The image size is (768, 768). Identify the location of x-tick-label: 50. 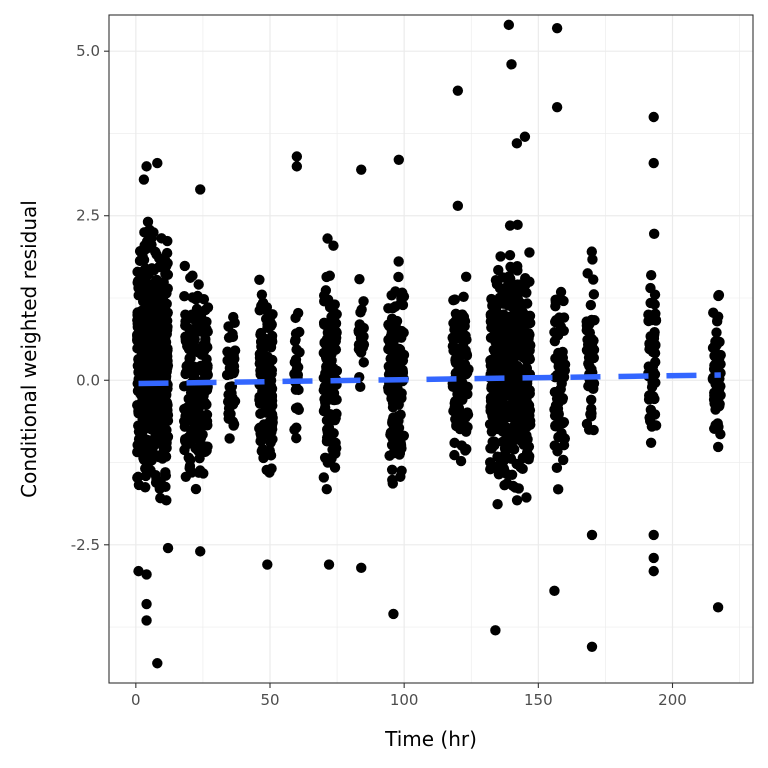
(269, 700).